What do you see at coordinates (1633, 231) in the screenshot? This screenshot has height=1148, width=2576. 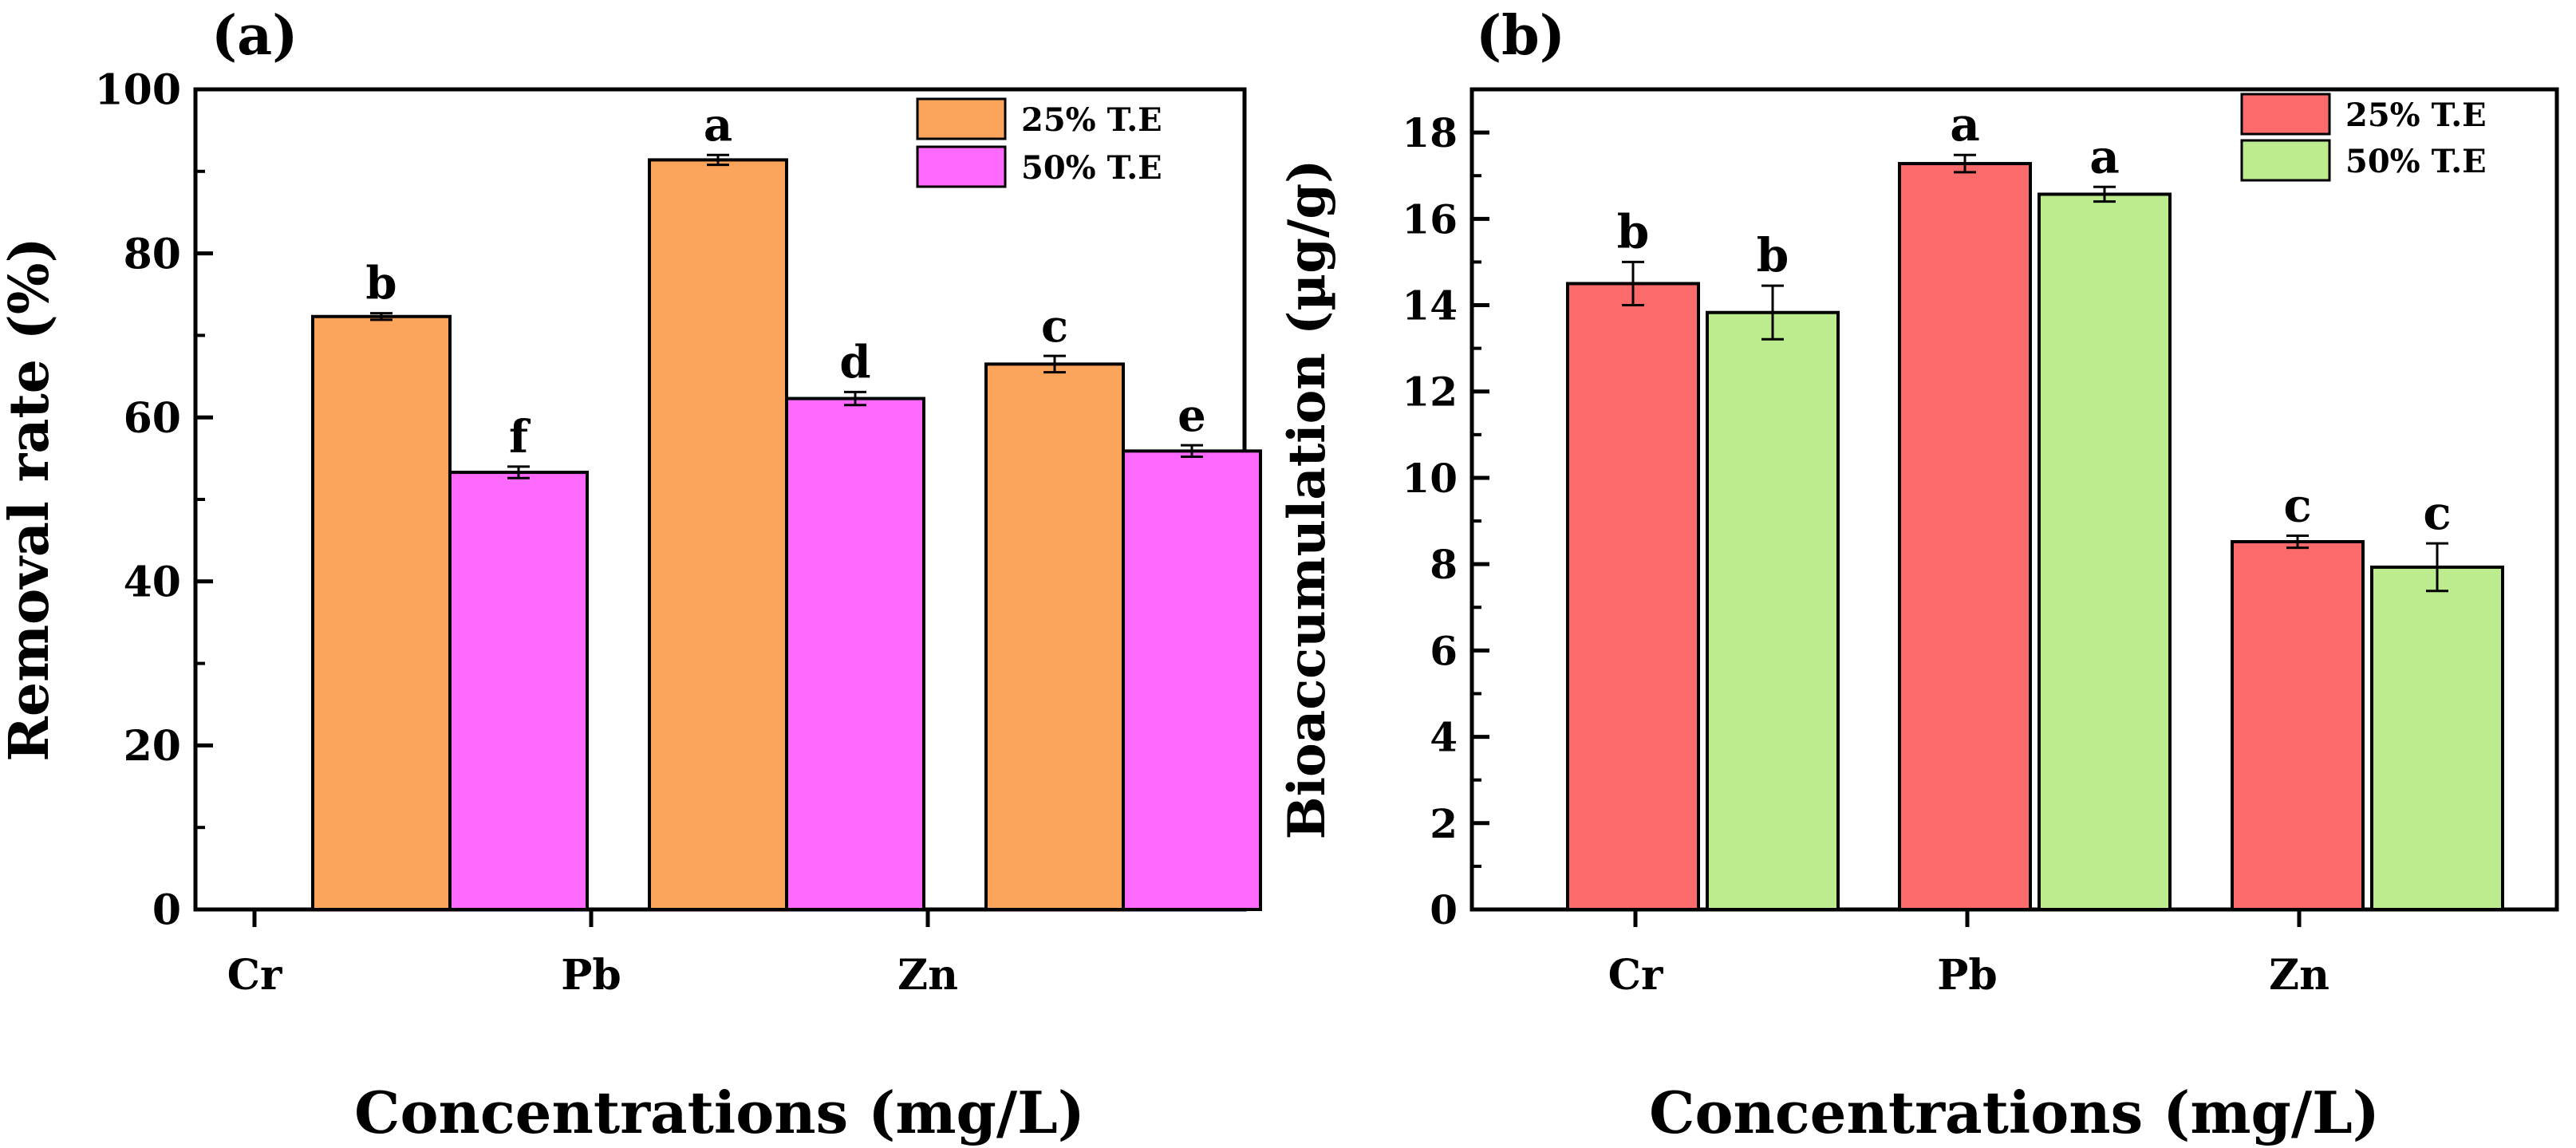 I see `significance-letter-b-s0-0: b` at bounding box center [1633, 231].